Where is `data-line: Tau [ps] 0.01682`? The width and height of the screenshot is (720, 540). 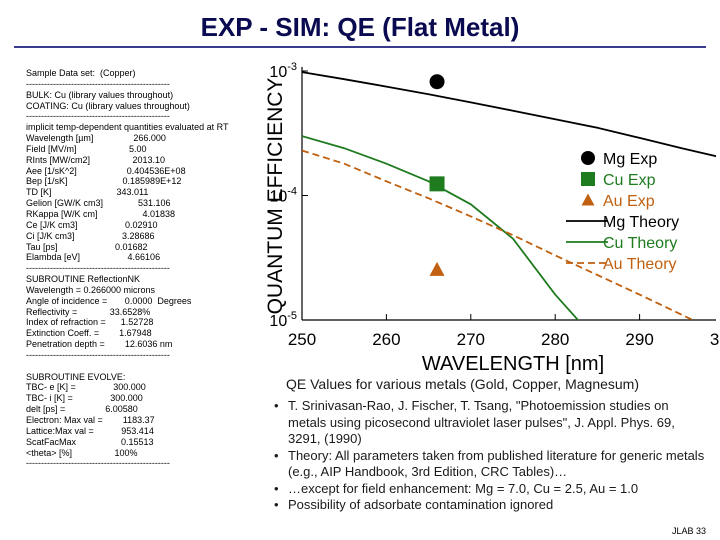
data-line: Tau [ps] 0.01682 is located at coordinates (87, 246).